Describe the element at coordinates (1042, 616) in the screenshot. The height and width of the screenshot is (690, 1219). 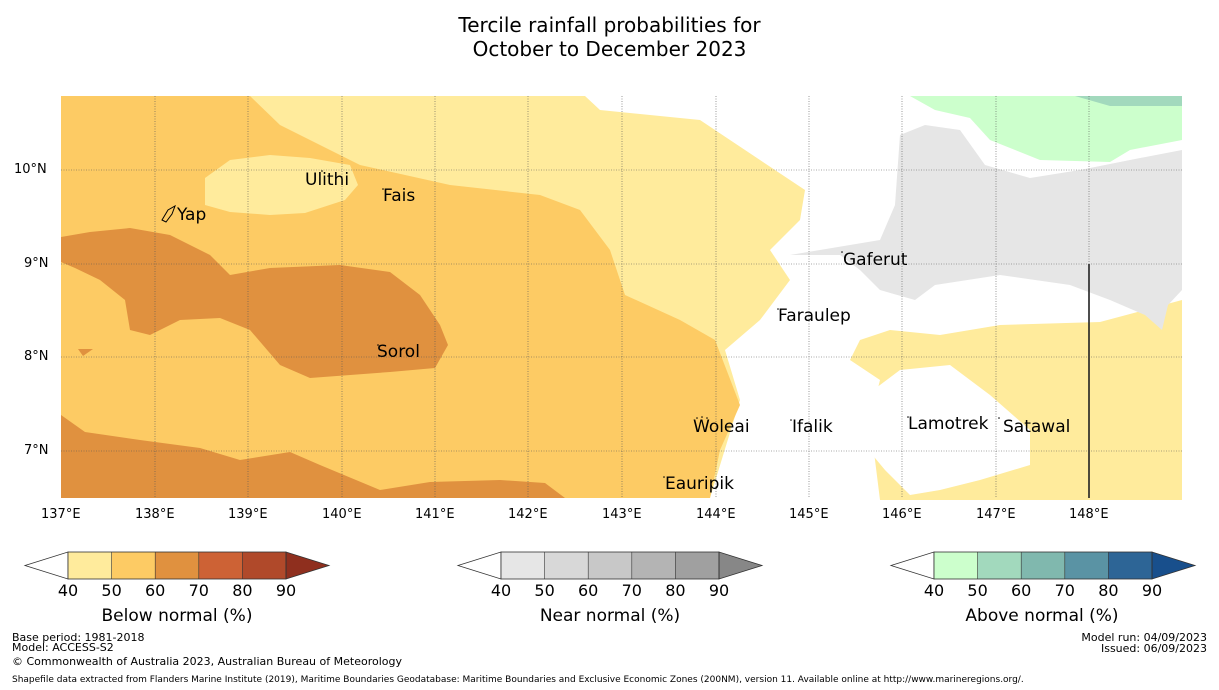
I see `colorbar-above-label: Above normal (%)` at that location.